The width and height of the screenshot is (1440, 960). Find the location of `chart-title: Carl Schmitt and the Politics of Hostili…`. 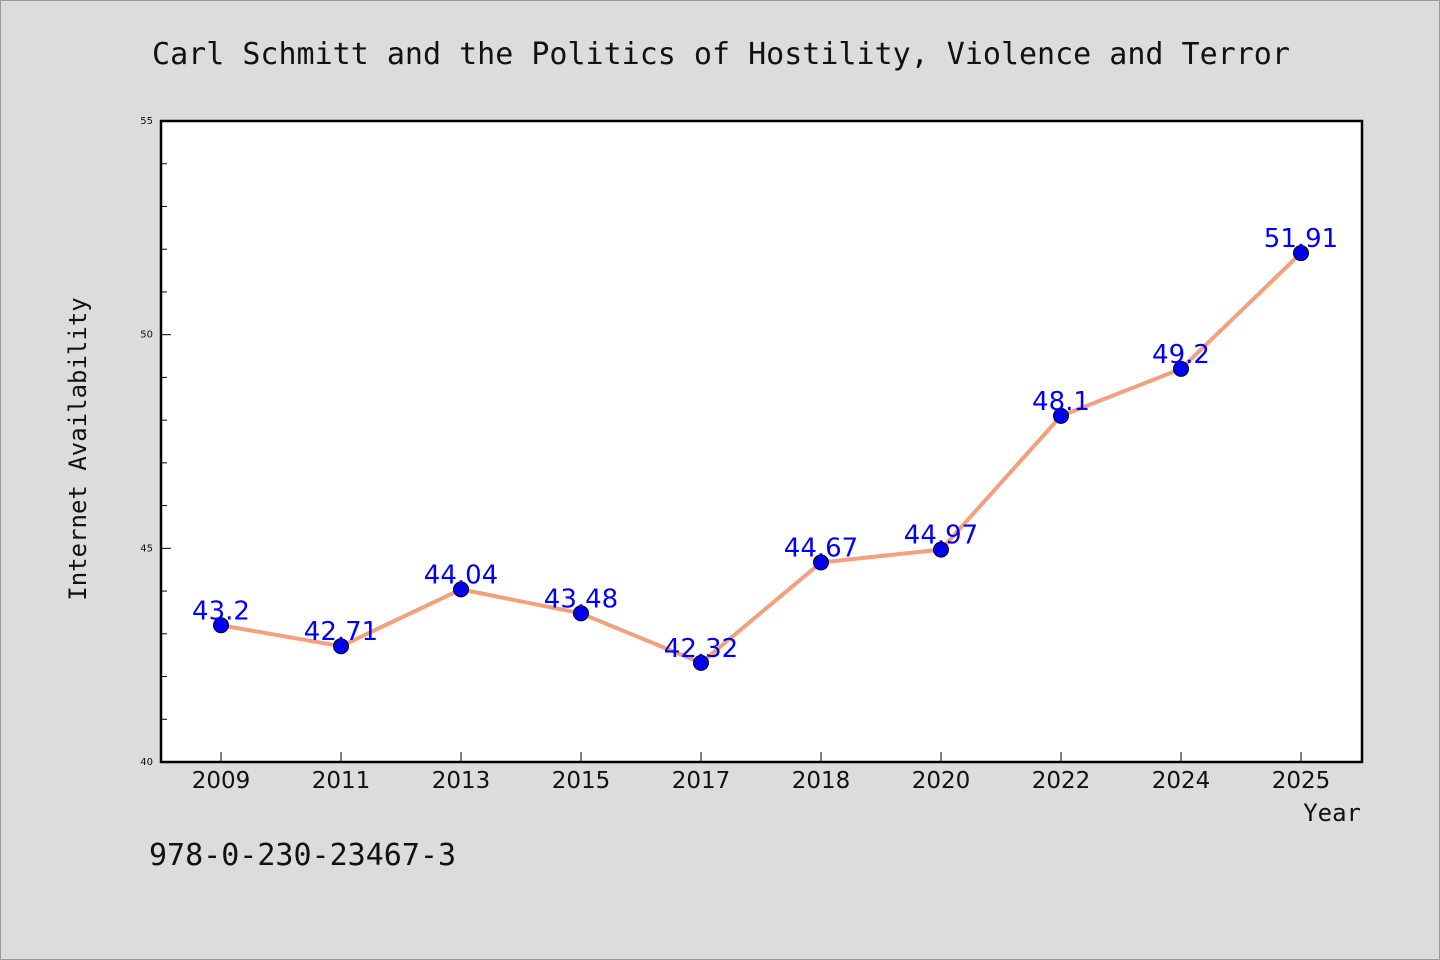

chart-title: Carl Schmitt and the Politics of Hostili… is located at coordinates (721, 54).